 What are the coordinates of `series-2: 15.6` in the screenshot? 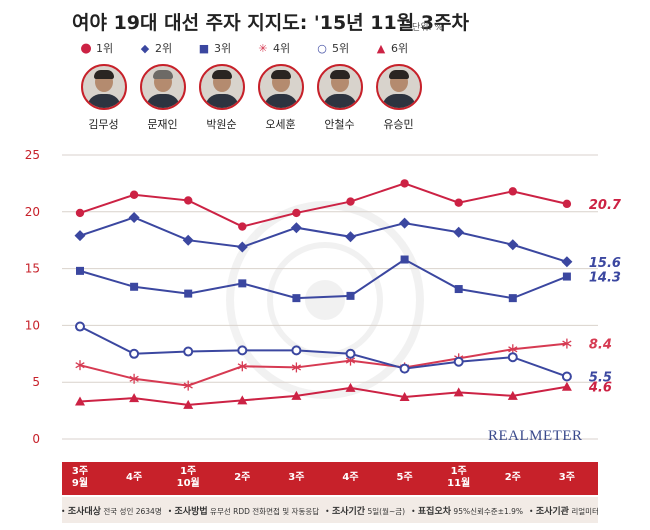 It's located at (347, 241).